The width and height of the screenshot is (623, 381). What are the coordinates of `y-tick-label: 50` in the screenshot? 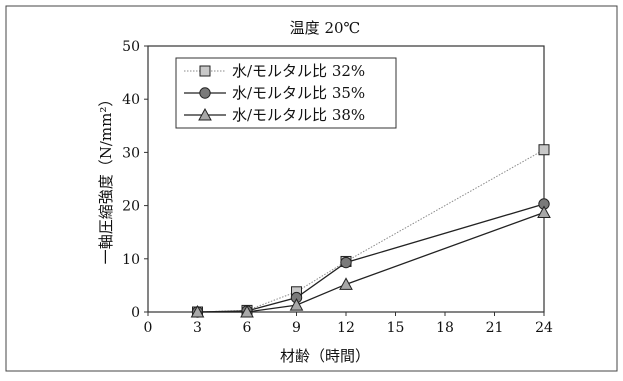 It's located at (131, 47).